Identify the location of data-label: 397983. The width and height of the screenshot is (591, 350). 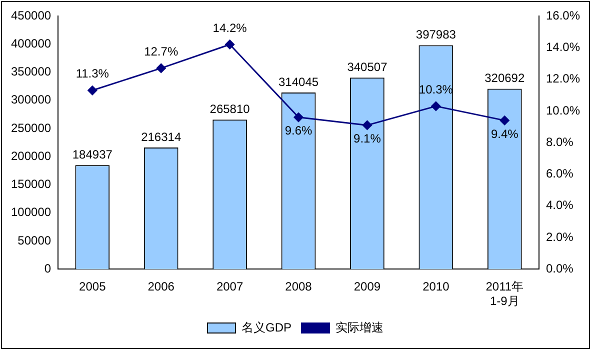
(436, 35).